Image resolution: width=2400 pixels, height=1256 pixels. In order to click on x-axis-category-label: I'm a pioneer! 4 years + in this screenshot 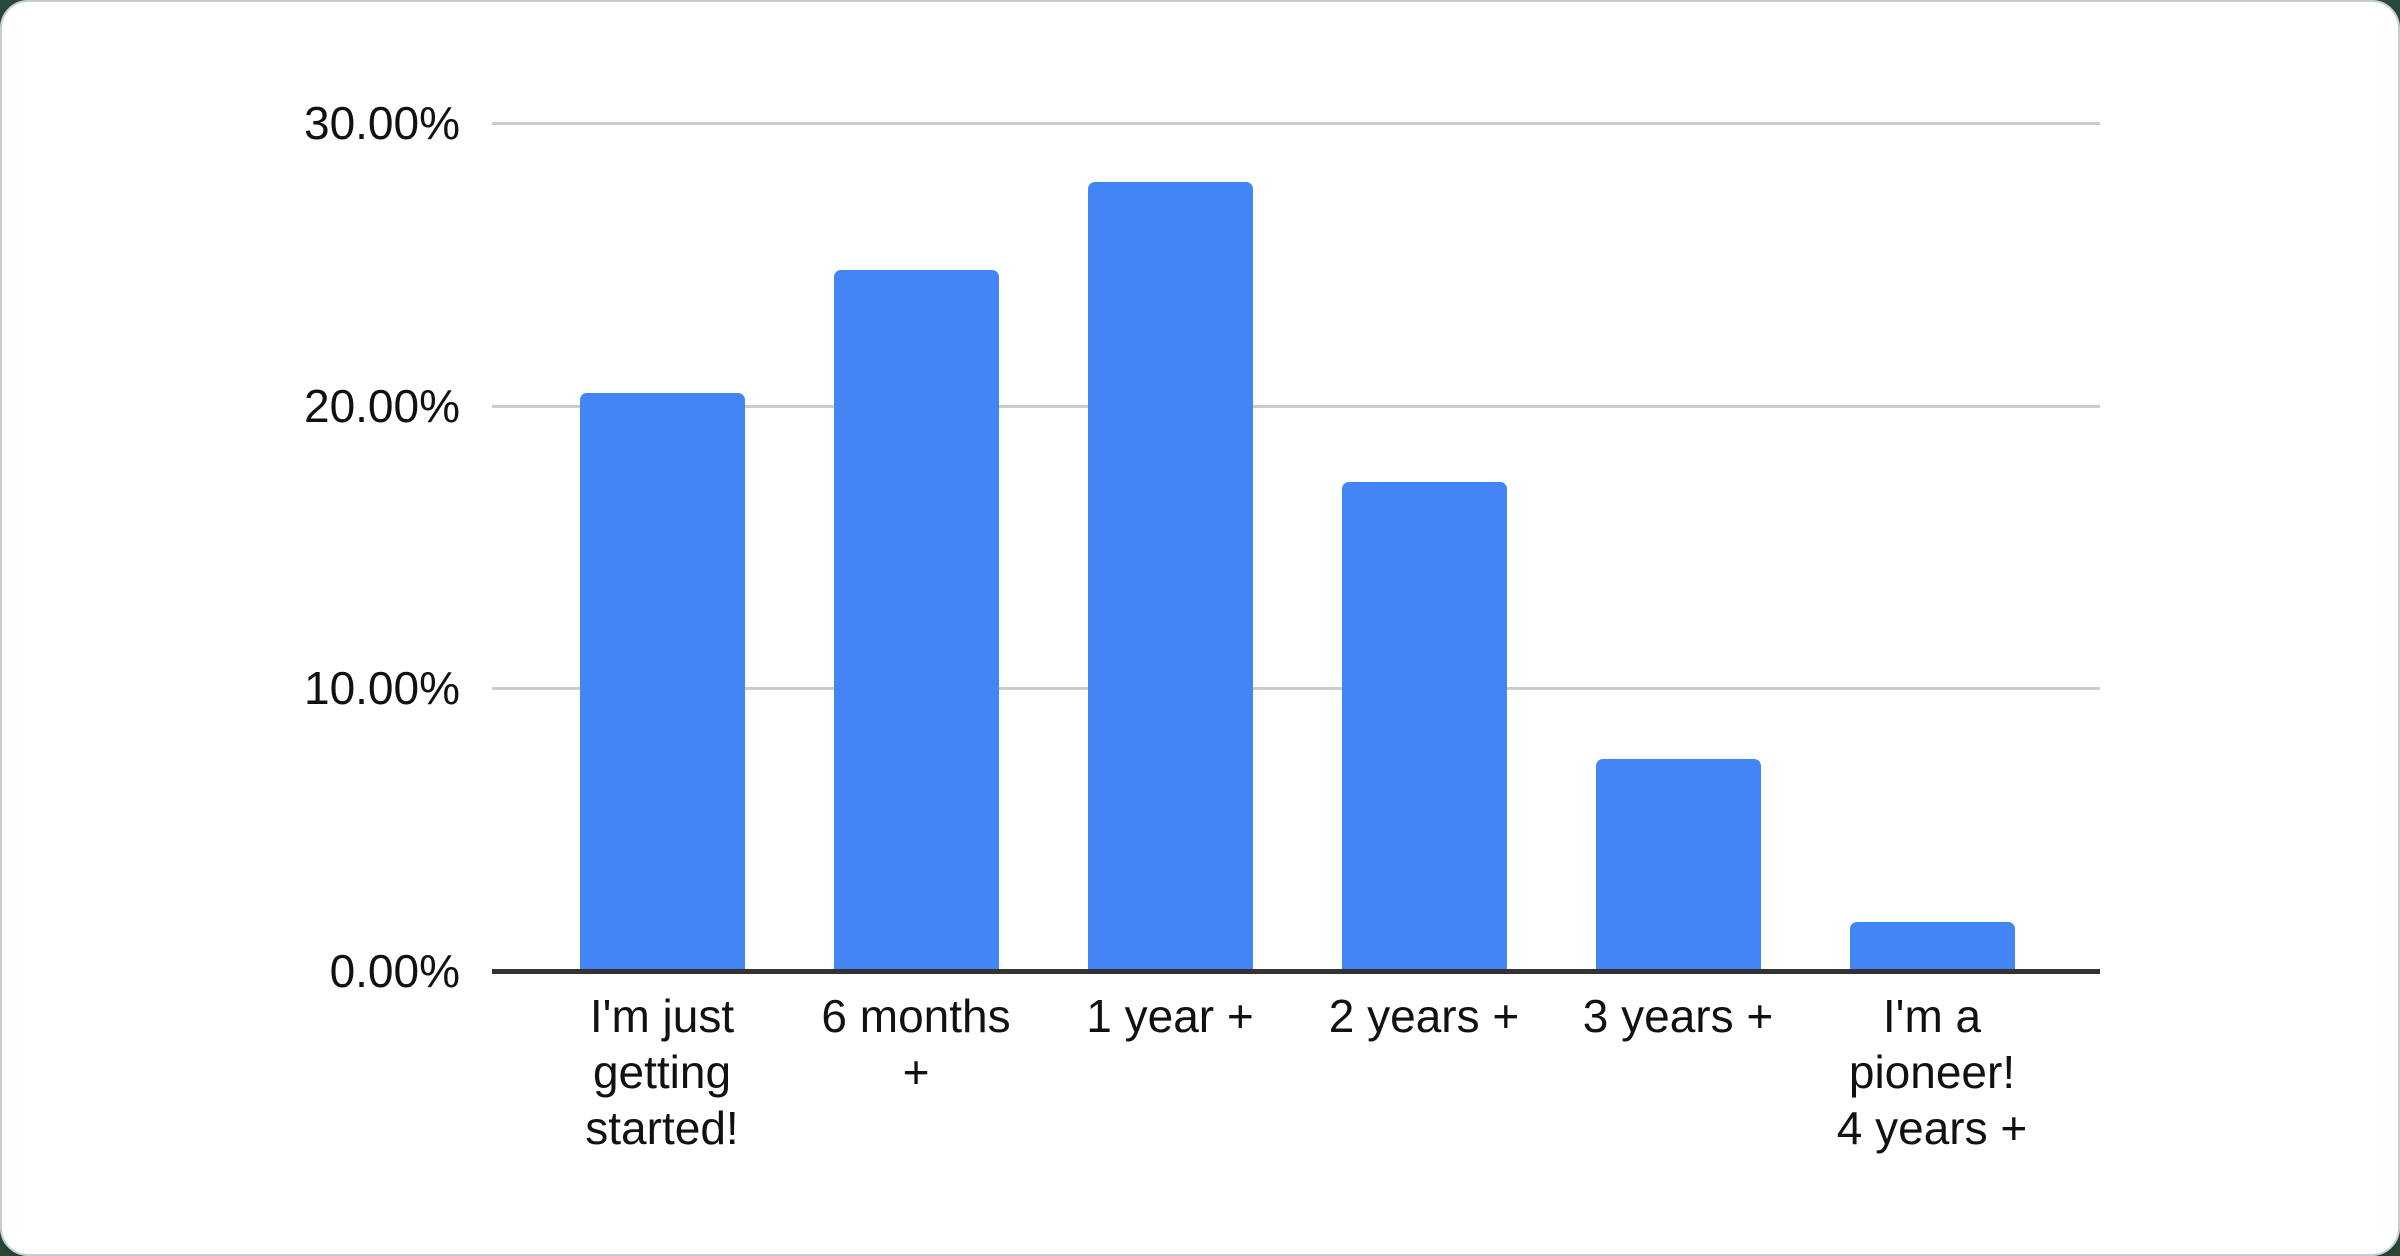, I will do `click(1932, 1072)`.